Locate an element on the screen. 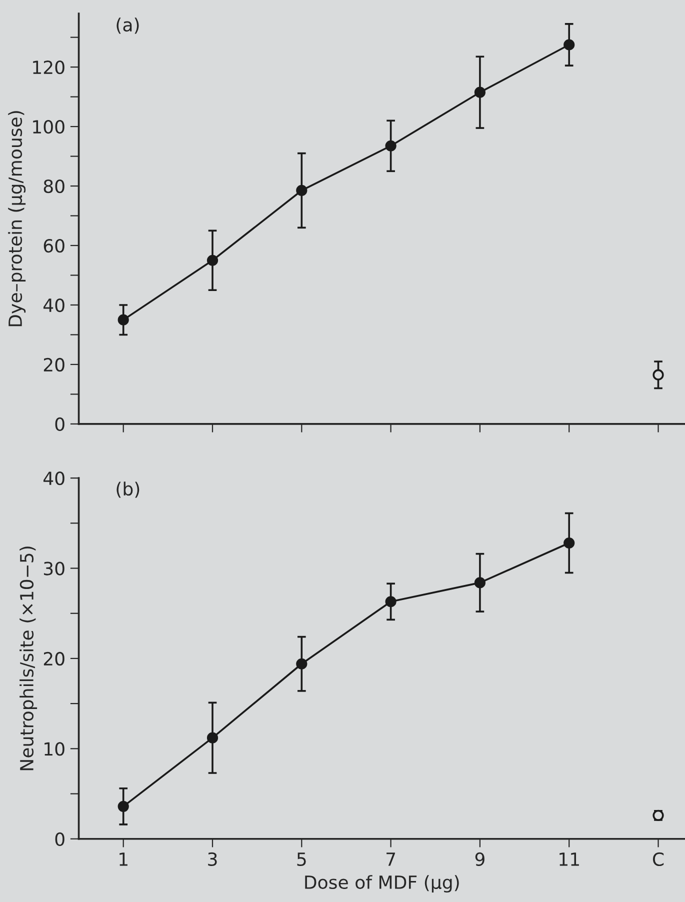  annotation: (b) is located at coordinates (128, 490).